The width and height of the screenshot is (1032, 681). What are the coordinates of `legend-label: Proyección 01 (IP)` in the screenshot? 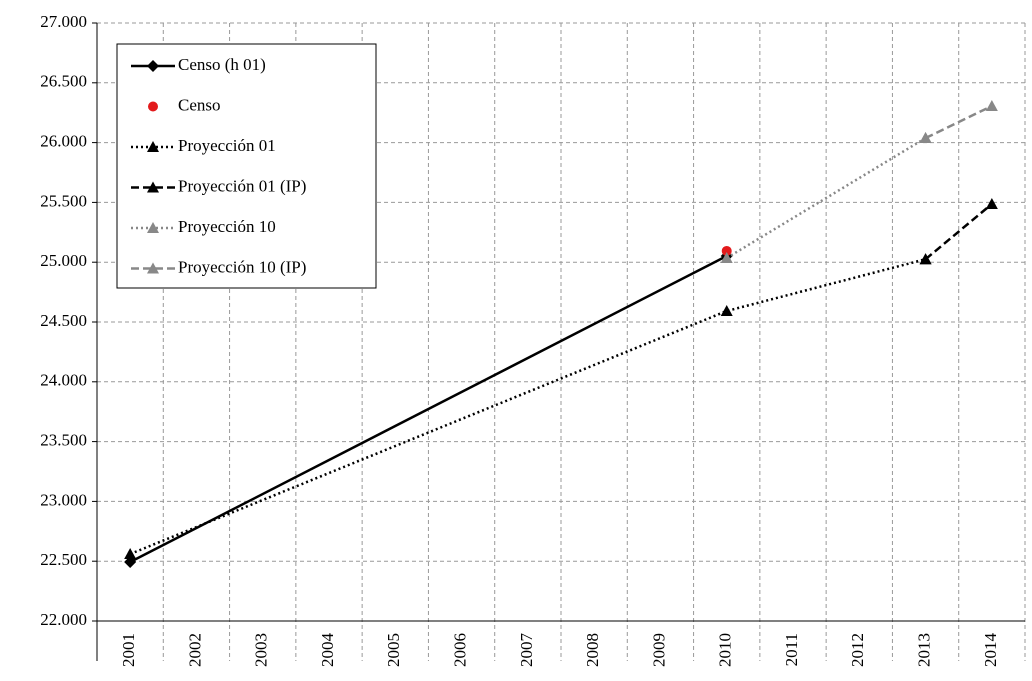 It's located at (242, 185).